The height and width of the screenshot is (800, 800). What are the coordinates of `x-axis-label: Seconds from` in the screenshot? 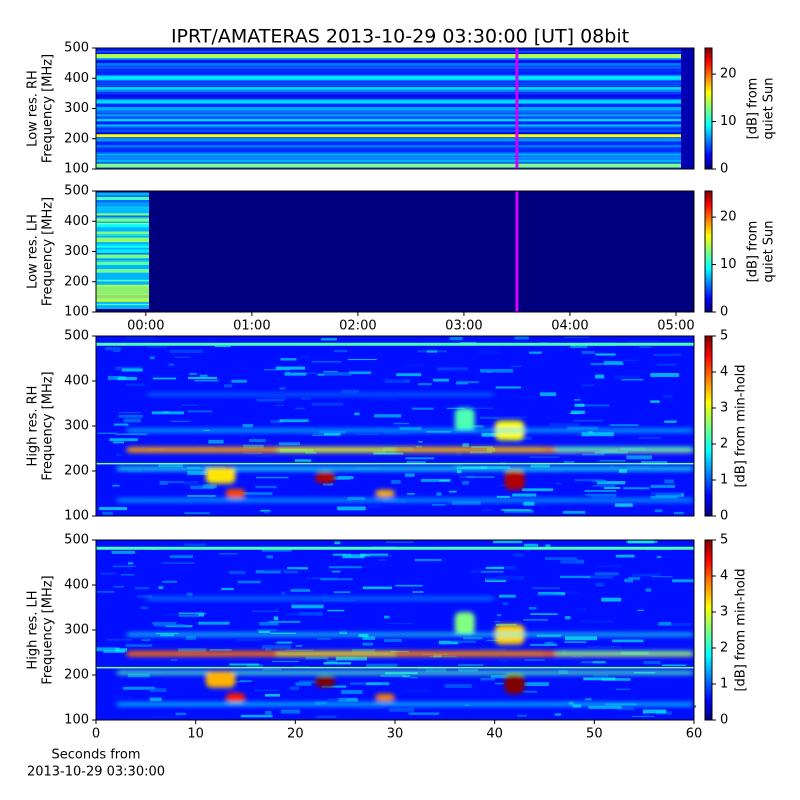 It's located at (95, 755).